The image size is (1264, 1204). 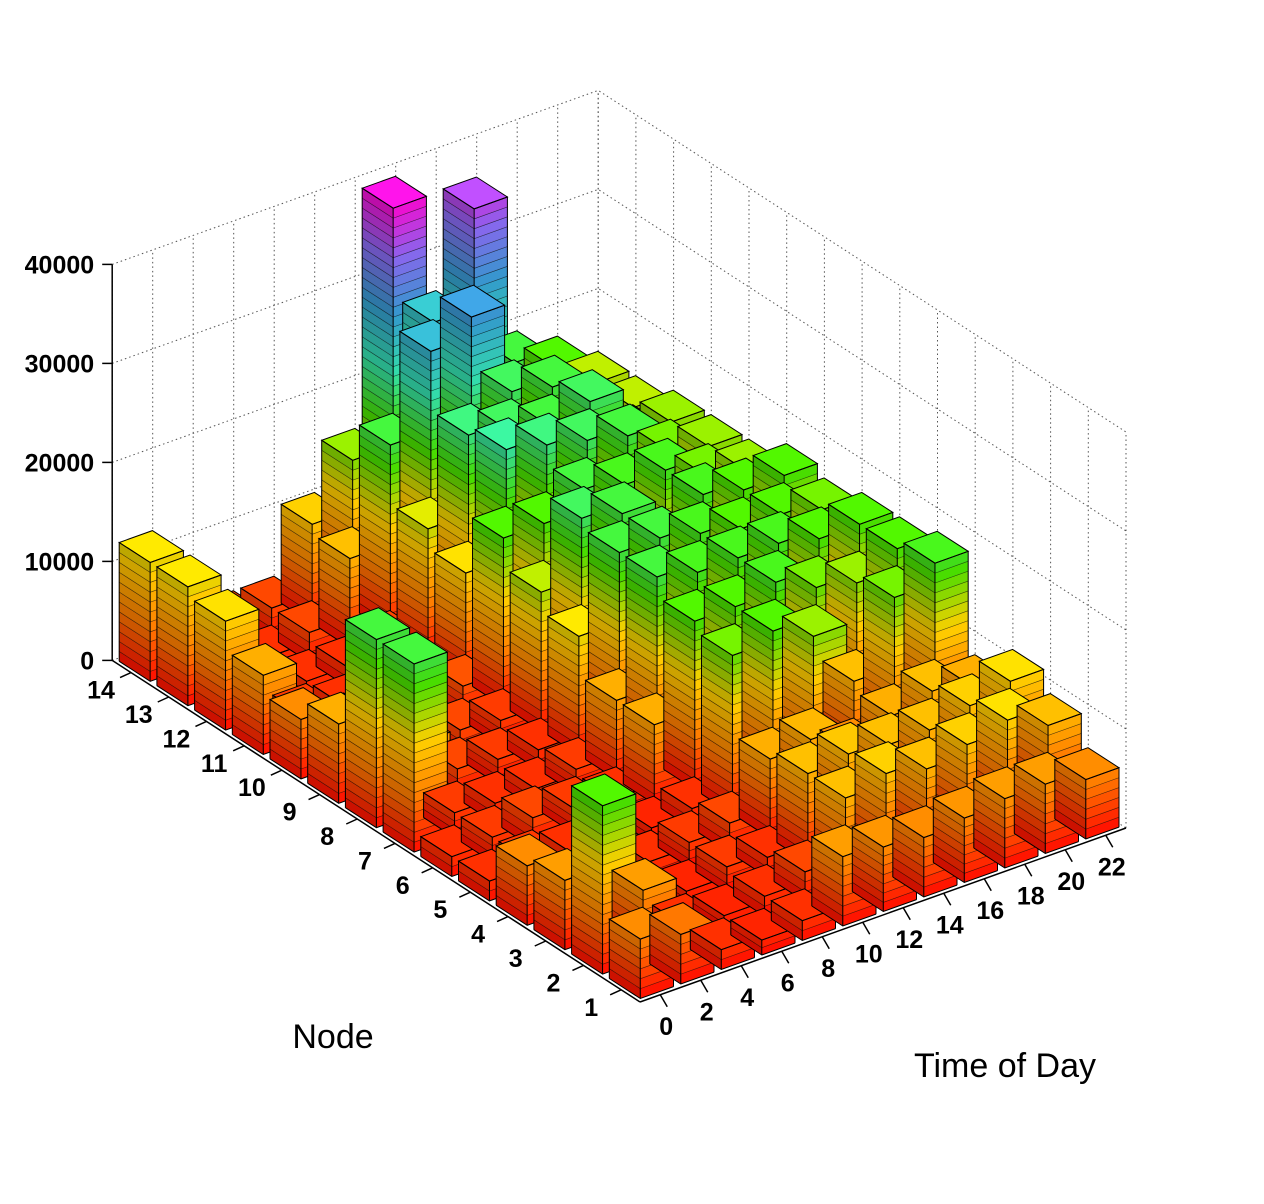 What do you see at coordinates (788, 983) in the screenshot?
I see `x-tick-label: 6` at bounding box center [788, 983].